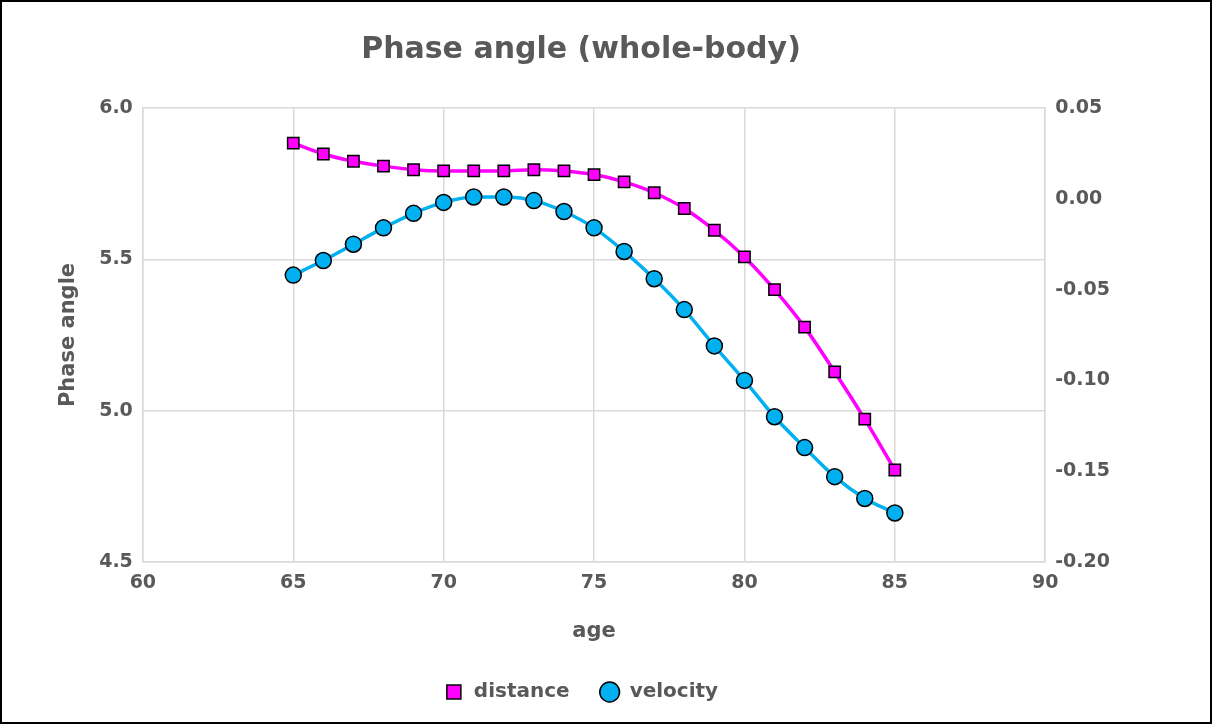 The height and width of the screenshot is (724, 1212). Describe the element at coordinates (116, 408) in the screenshot. I see `y-tick-label: 5.0` at that location.